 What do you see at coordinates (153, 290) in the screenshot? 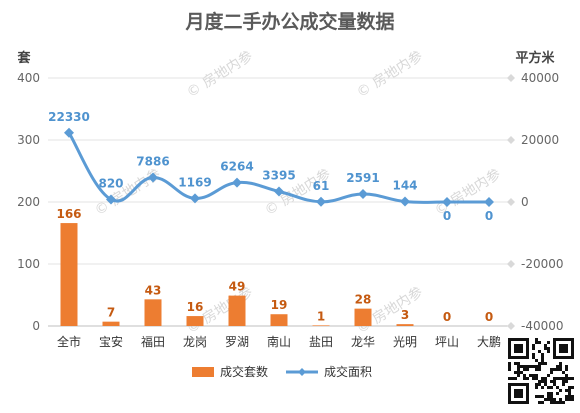
I see `bar-data-label: 43` at bounding box center [153, 290].